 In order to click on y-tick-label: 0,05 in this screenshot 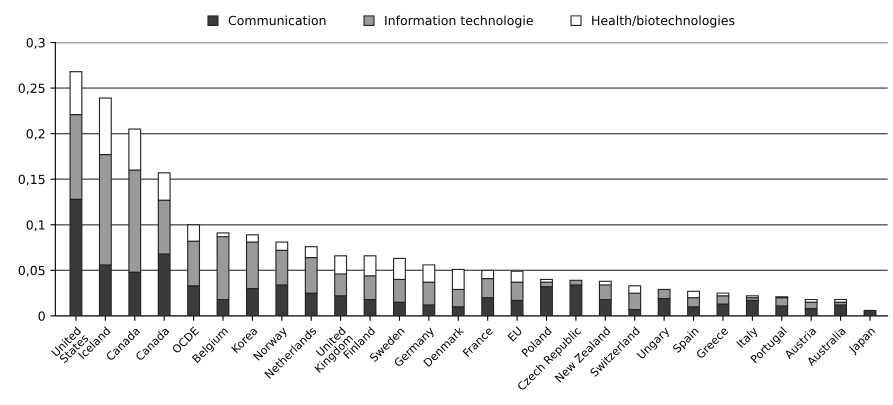, I will do `click(31, 271)`.